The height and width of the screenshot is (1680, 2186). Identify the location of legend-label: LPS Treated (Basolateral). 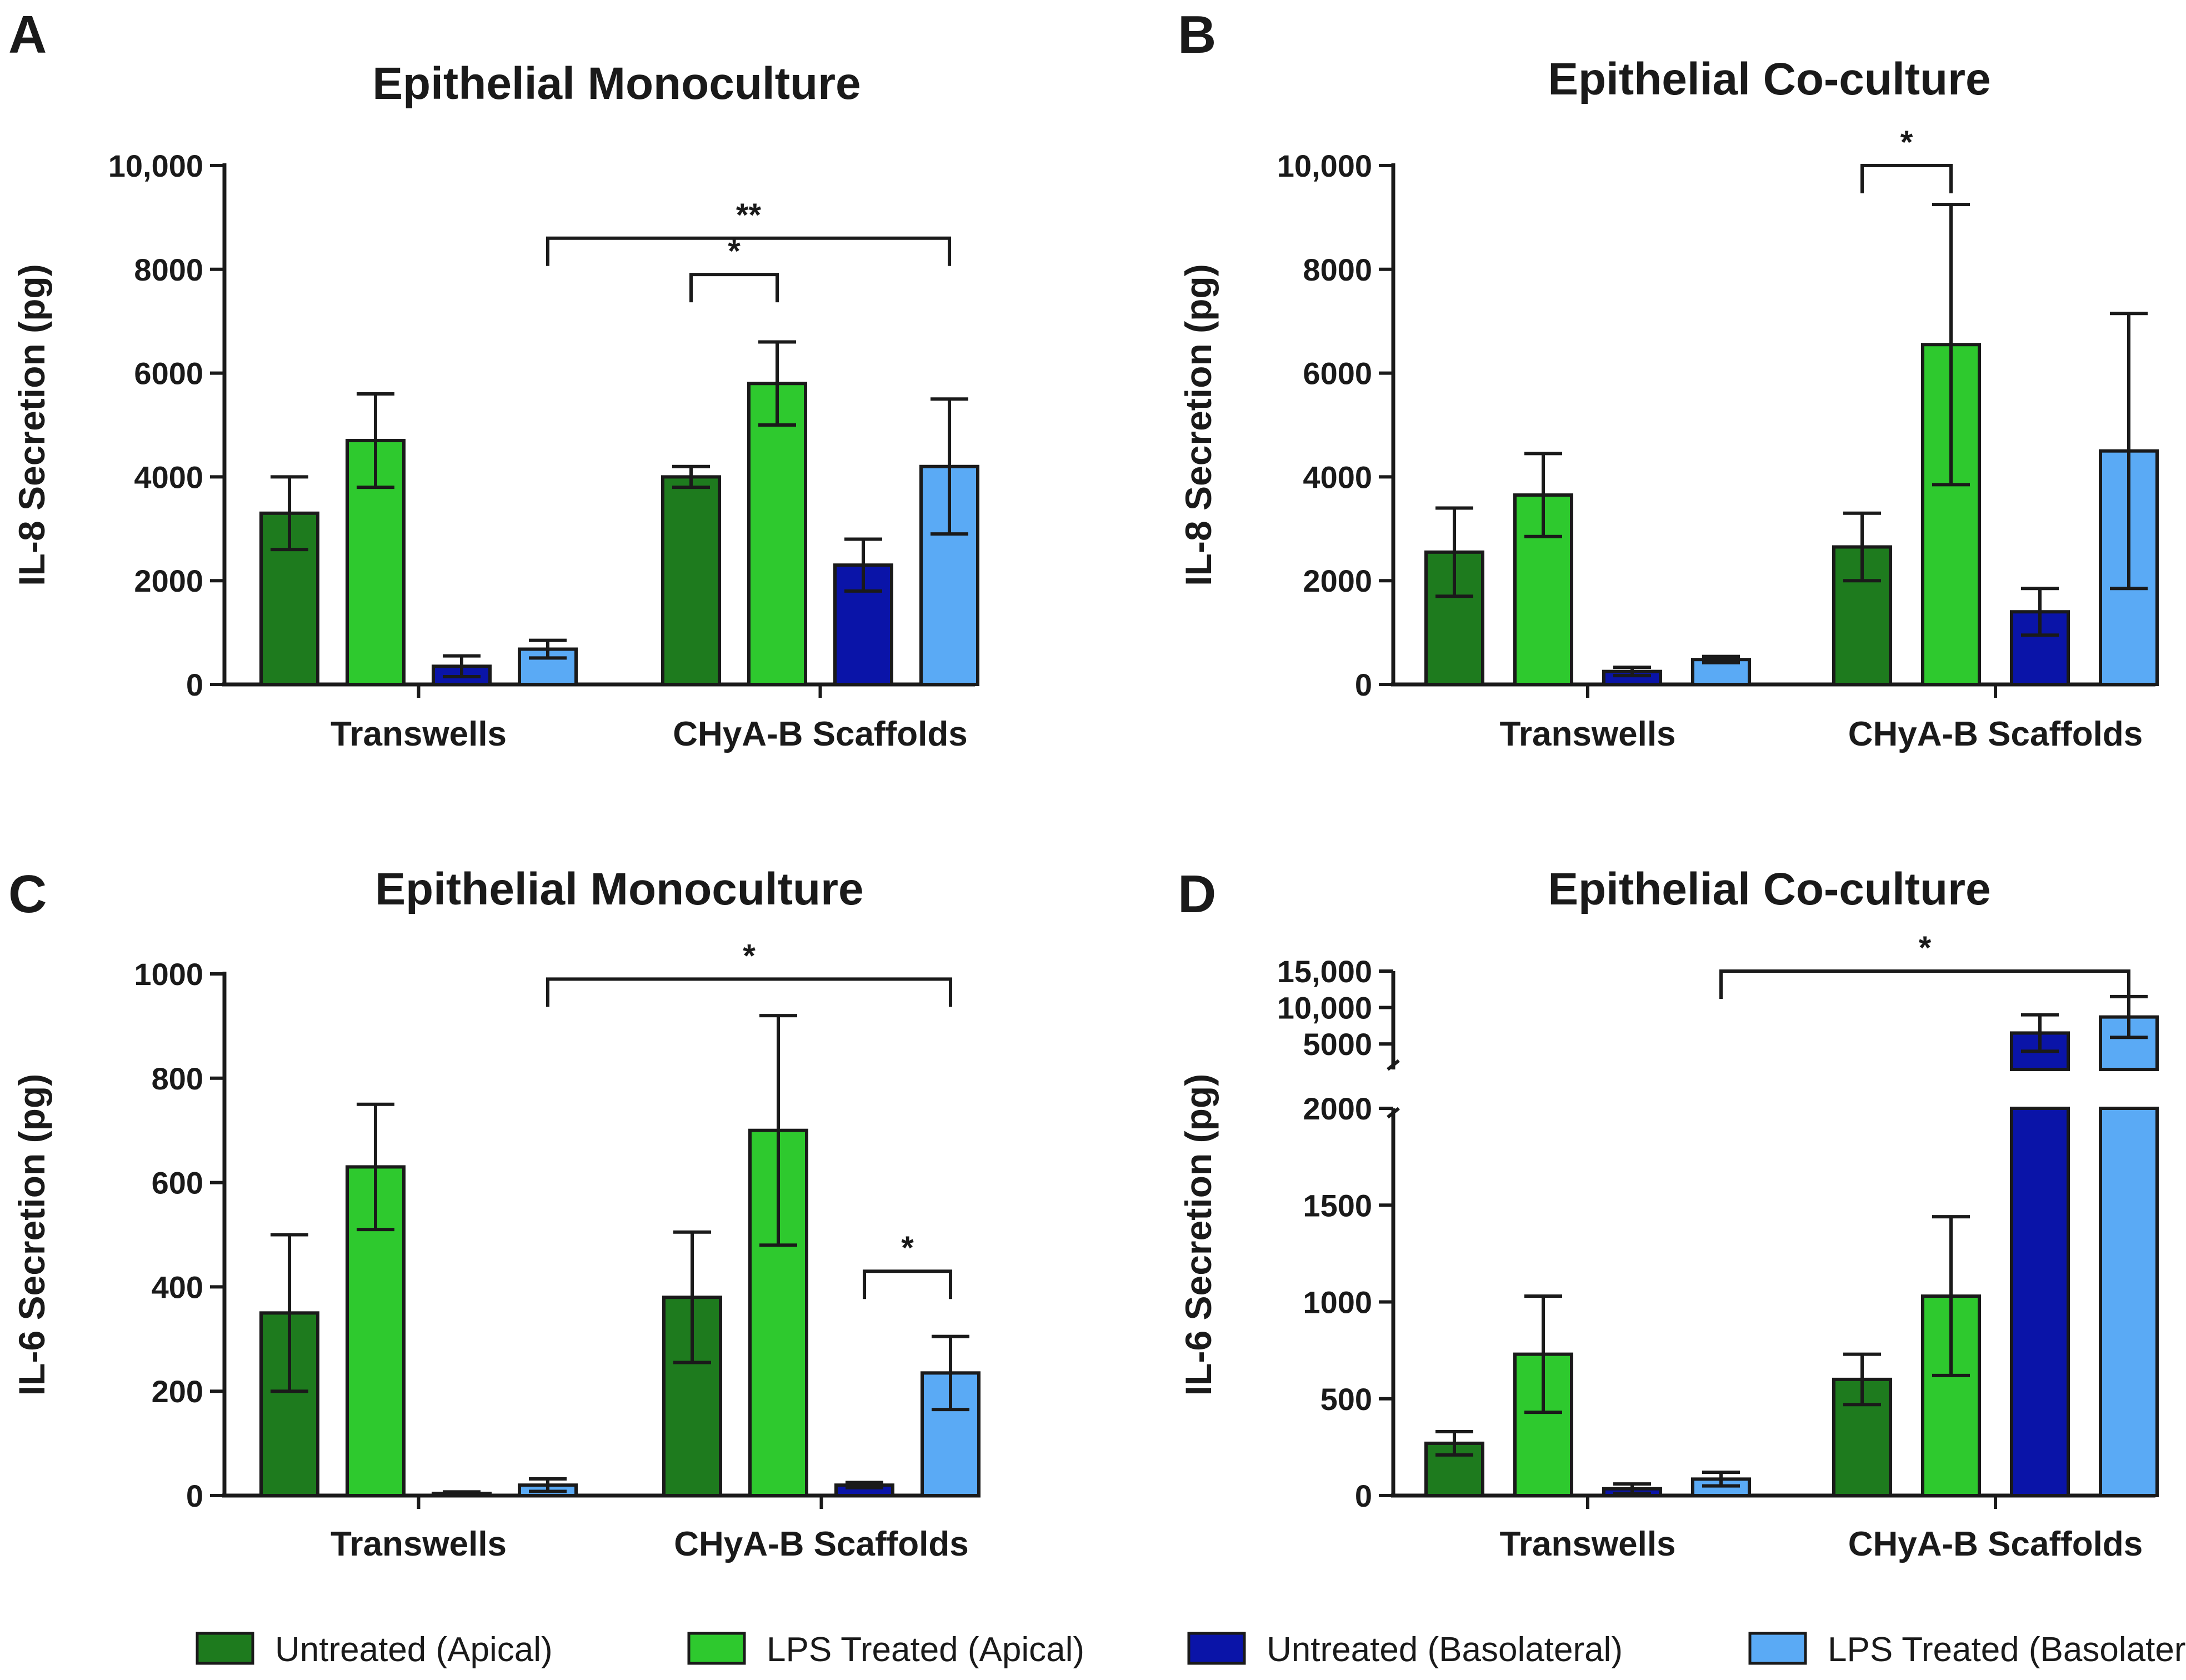
(2007, 1650).